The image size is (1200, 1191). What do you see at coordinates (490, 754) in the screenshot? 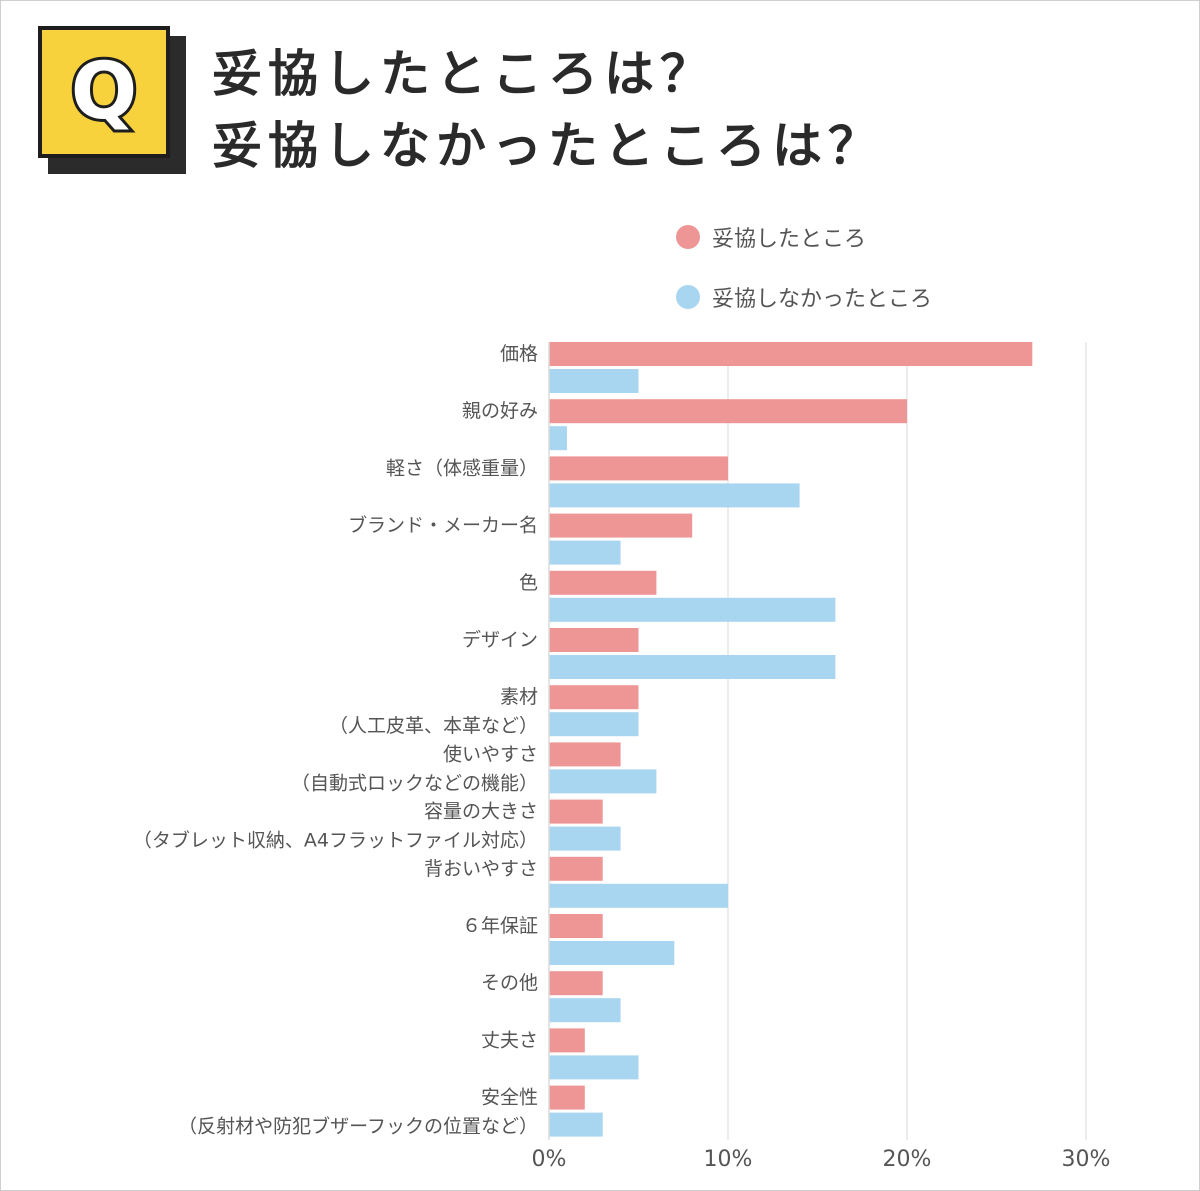
I see `category-label-7: 使いやすさ` at bounding box center [490, 754].